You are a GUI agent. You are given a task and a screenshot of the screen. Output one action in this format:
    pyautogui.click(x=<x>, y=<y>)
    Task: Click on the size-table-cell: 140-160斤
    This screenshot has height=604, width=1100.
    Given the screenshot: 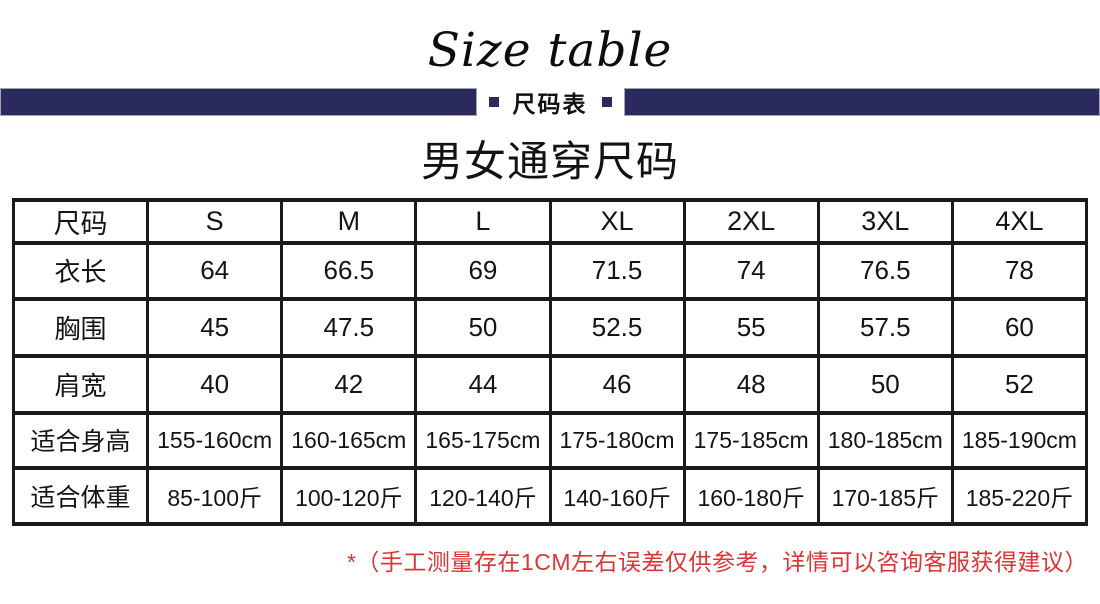 What is the action you would take?
    pyautogui.click(x=617, y=496)
    